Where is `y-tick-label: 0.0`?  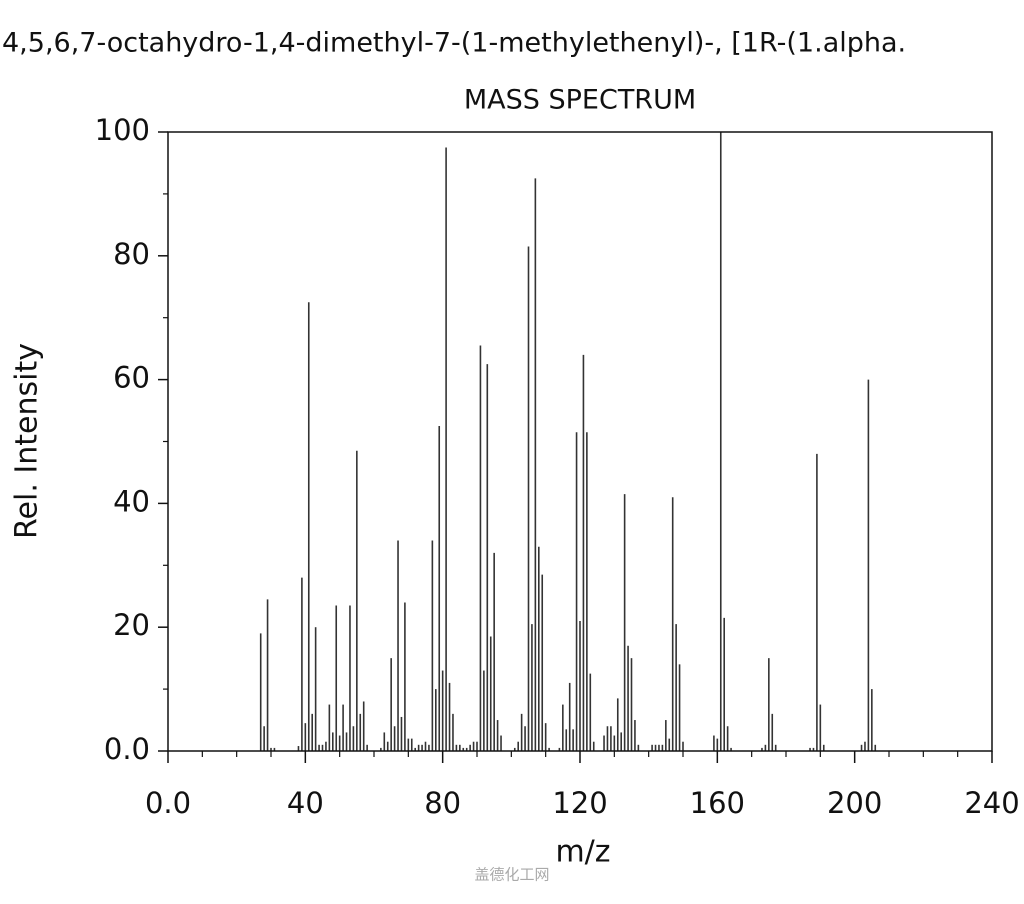 y-tick-label: 0.0 is located at coordinates (127, 749).